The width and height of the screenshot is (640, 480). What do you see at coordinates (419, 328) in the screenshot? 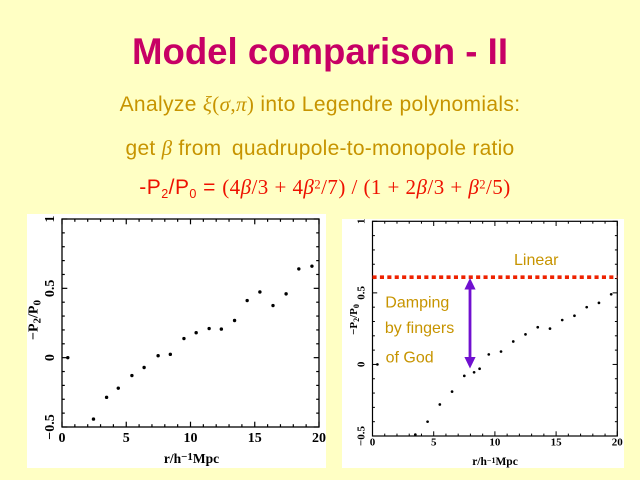
I see `svg-text: by fingers` at bounding box center [419, 328].